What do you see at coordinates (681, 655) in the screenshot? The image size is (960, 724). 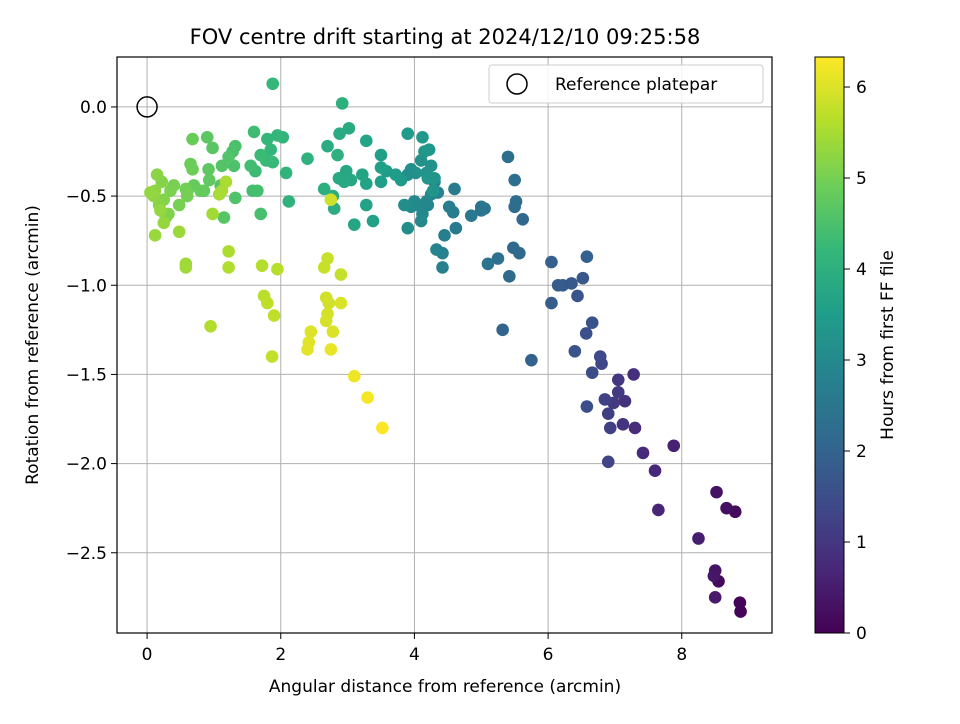 I see `x-tick-label: 8` at bounding box center [681, 655].